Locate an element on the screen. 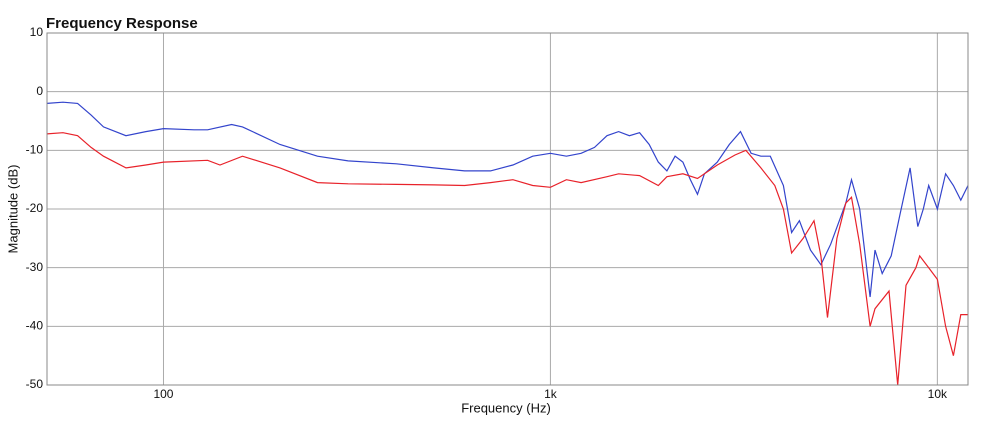  chart-title: Frequency Response is located at coordinates (122, 23).